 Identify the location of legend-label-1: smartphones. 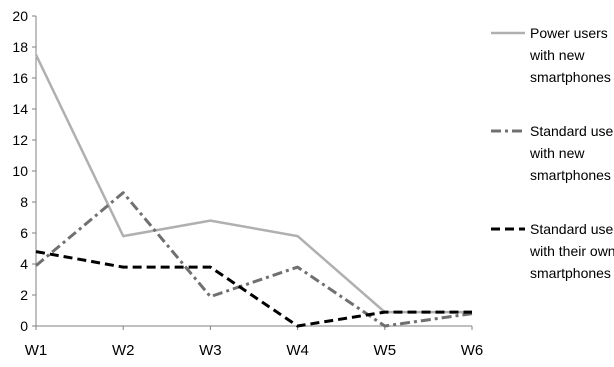
(570, 77).